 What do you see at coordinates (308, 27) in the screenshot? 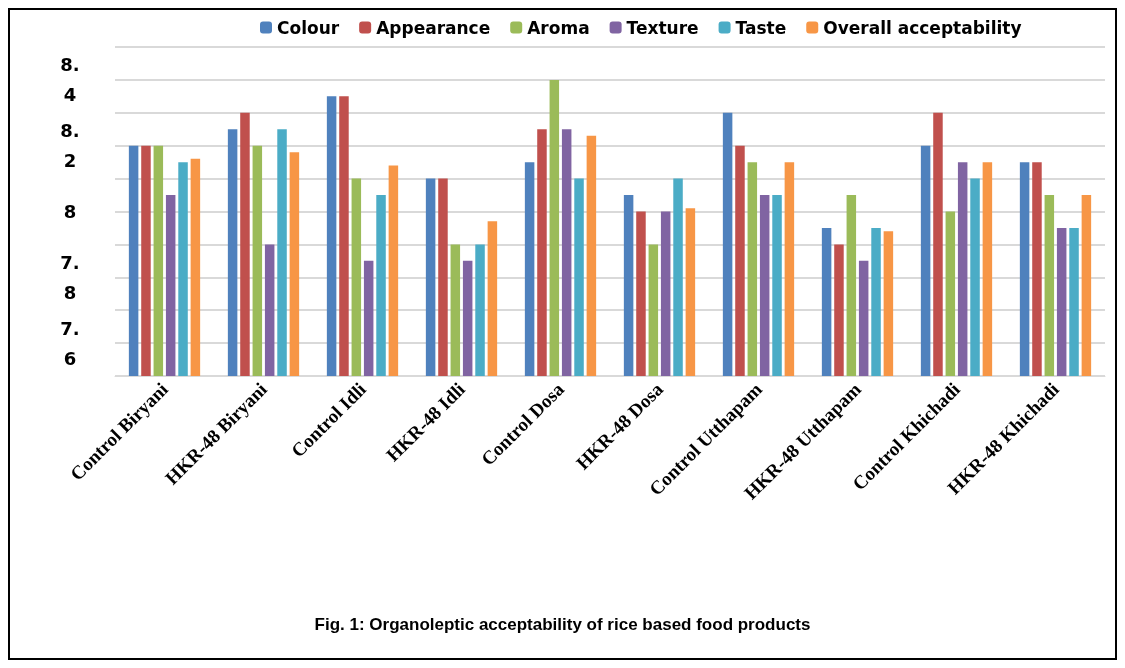
I see `legend-label: Colour` at bounding box center [308, 27].